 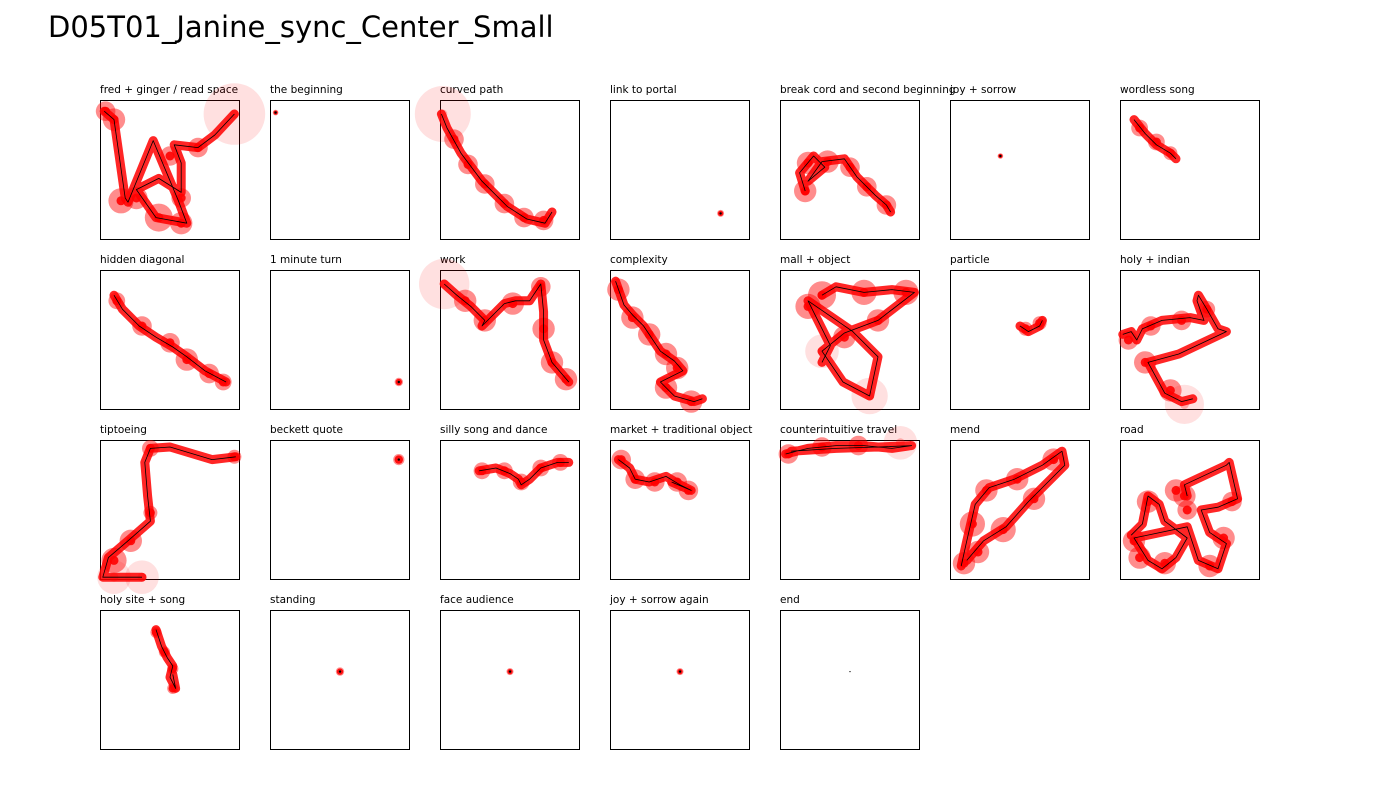 What do you see at coordinates (301, 27) in the screenshot?
I see `page-title: D05T01_Janine_sync_Center_Small` at bounding box center [301, 27].